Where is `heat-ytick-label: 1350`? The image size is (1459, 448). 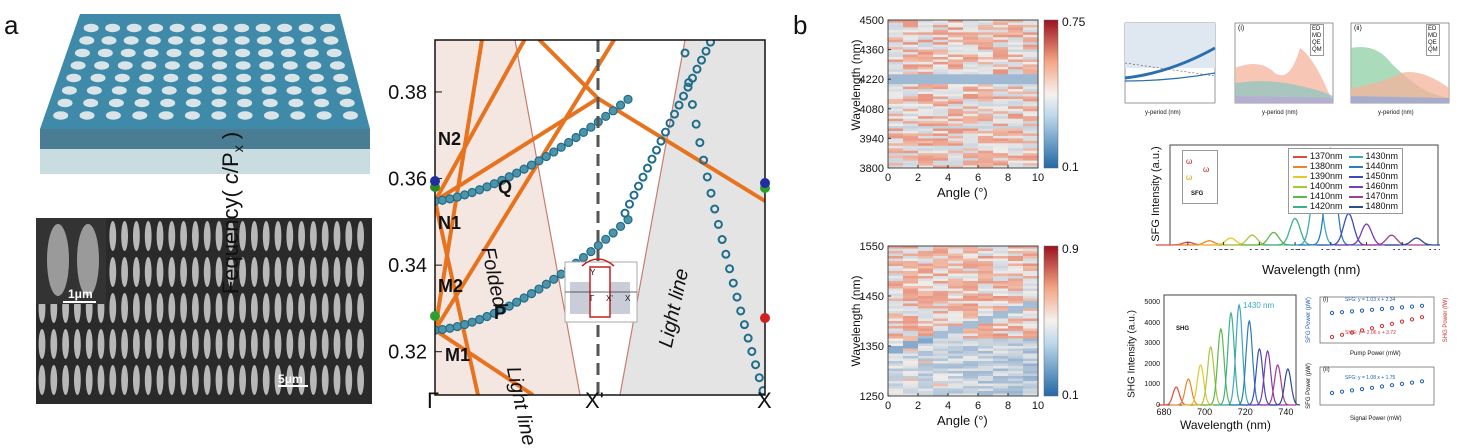
heat-ytick-label: 1350 is located at coordinates (872, 347).